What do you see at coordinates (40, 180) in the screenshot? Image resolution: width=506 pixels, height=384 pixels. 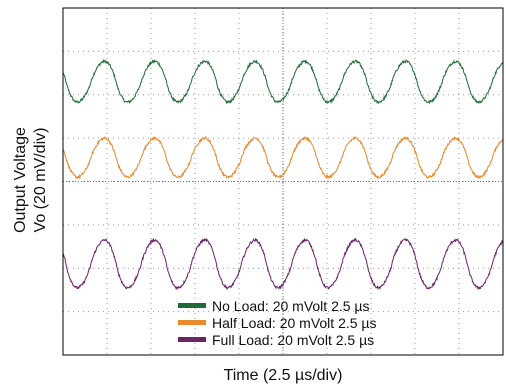 I see `y-axis-label-line-2: Vo (20 mV/div)` at bounding box center [40, 180].